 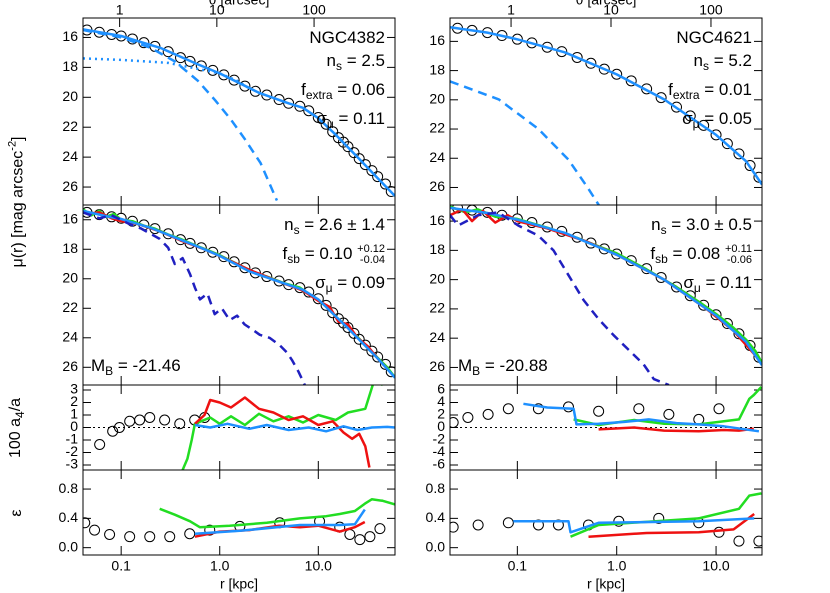 What do you see at coordinates (363, 60) in the screenshot?
I see `label-part: = 2.5` at bounding box center [363, 60].